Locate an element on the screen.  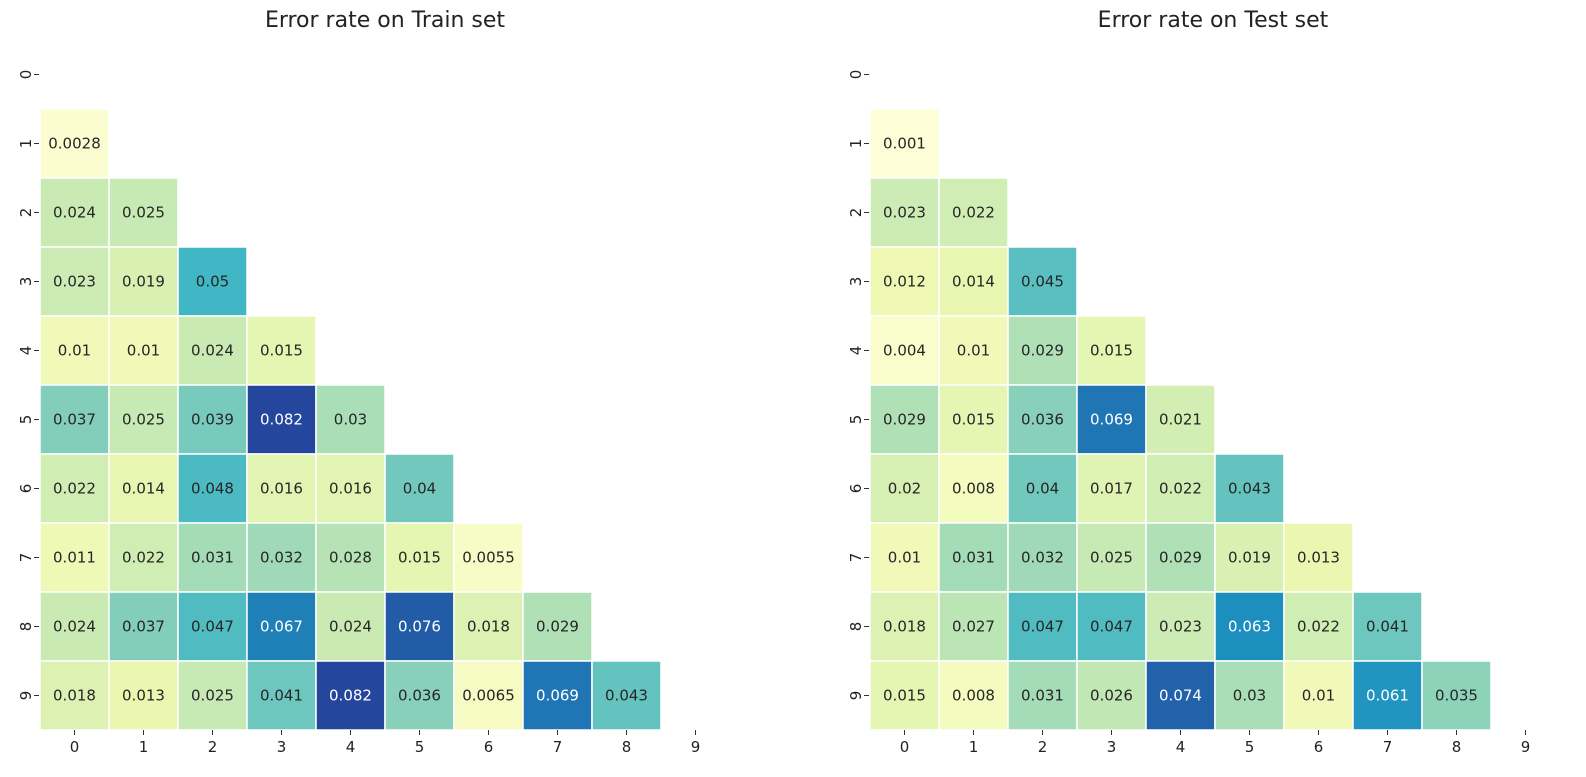
test-cell-label-r8-c7: 0.041 is located at coordinates (1387, 627).